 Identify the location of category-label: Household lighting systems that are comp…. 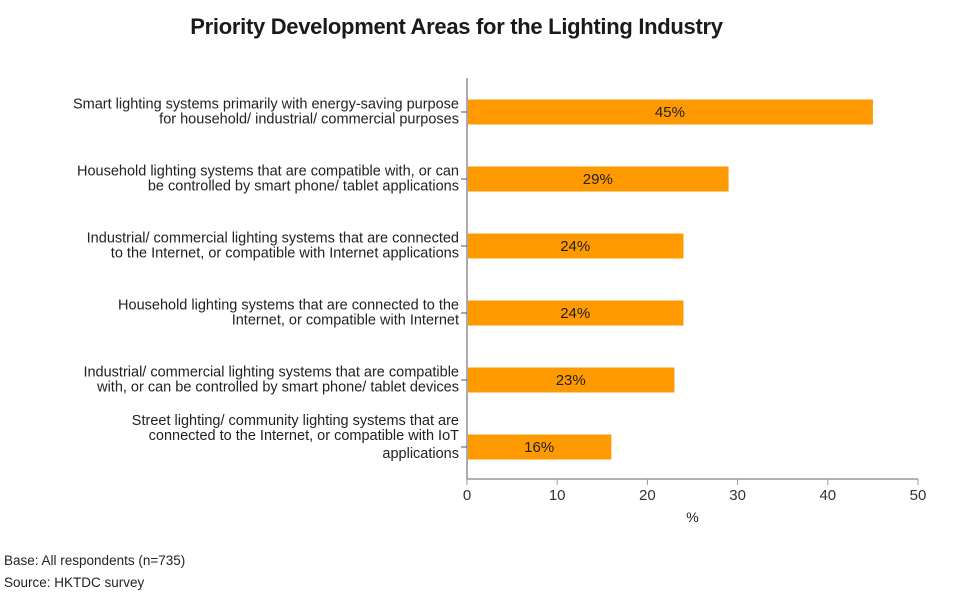
(268, 179).